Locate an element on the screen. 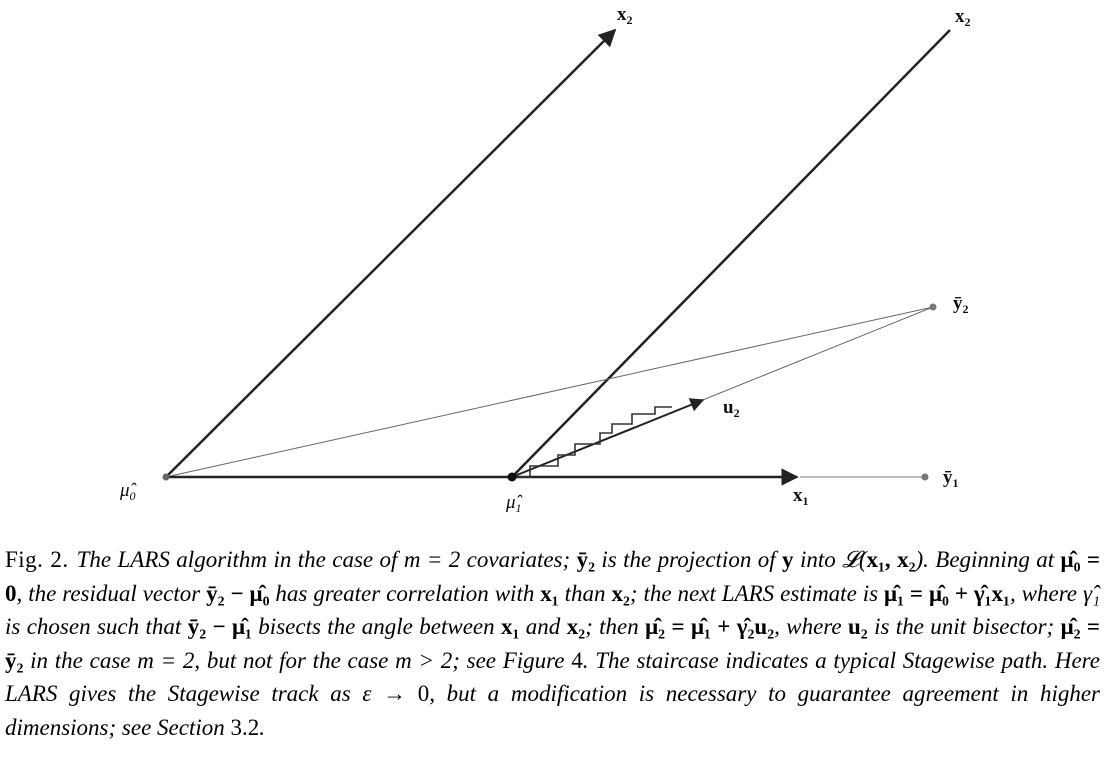 Image resolution: width=1110 pixels, height=779 pixels. label-x2-left: x2 is located at coordinates (625, 15).